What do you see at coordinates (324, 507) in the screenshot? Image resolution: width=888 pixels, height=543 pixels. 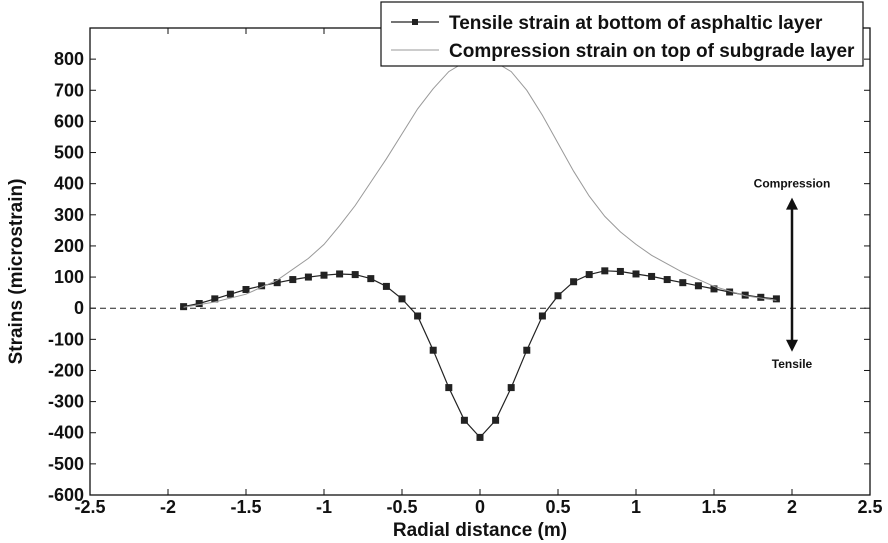 I see `x-tick-label: -1` at bounding box center [324, 507].